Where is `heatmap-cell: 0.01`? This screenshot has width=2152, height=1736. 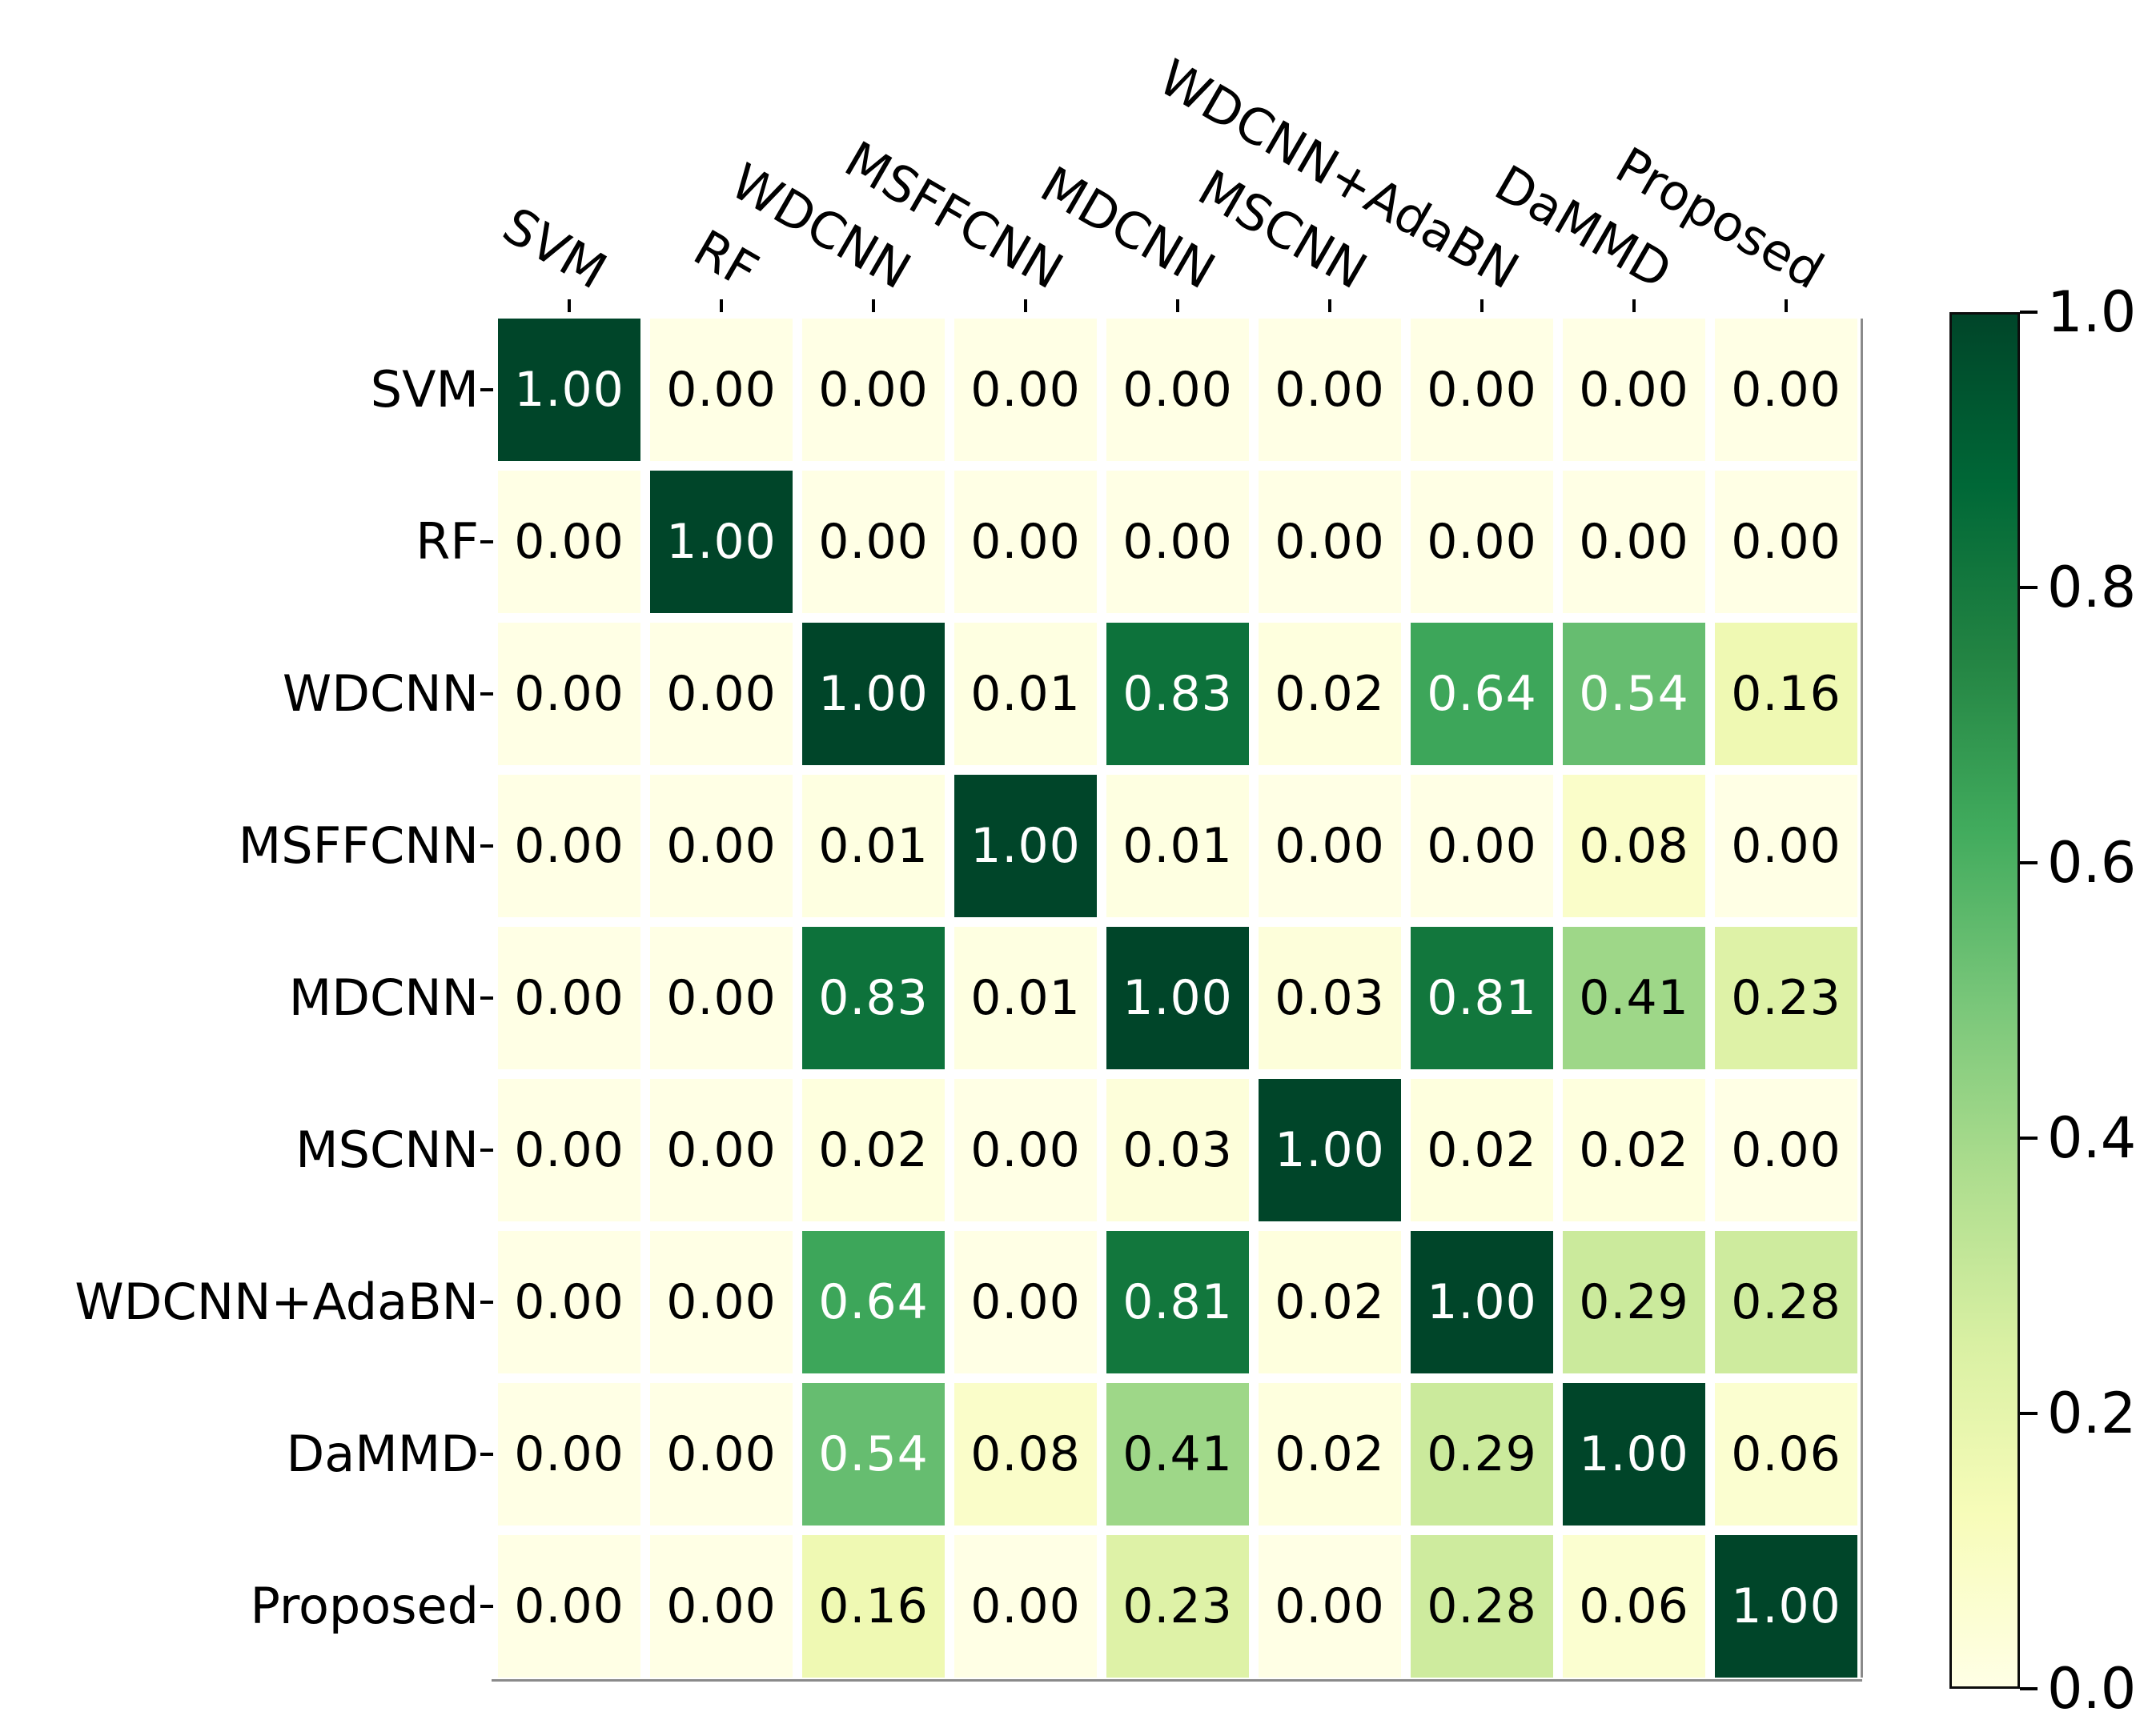
heatmap-cell: 0.01 is located at coordinates (1025, 998).